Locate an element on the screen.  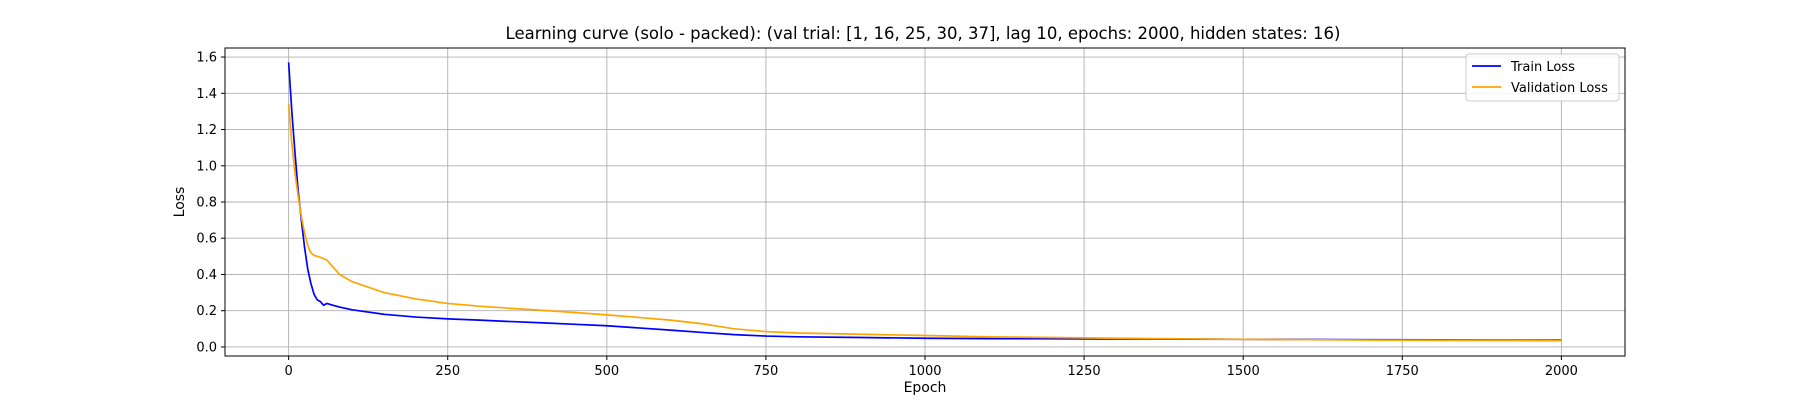
legend-label-train-loss: Train Loss is located at coordinates (1542, 67).